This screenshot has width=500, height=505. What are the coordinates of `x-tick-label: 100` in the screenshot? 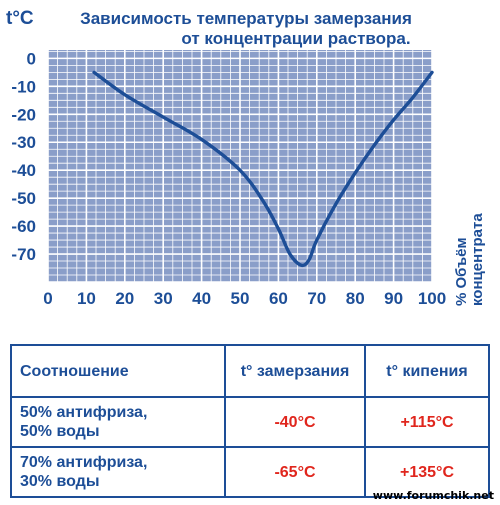 It's located at (432, 298).